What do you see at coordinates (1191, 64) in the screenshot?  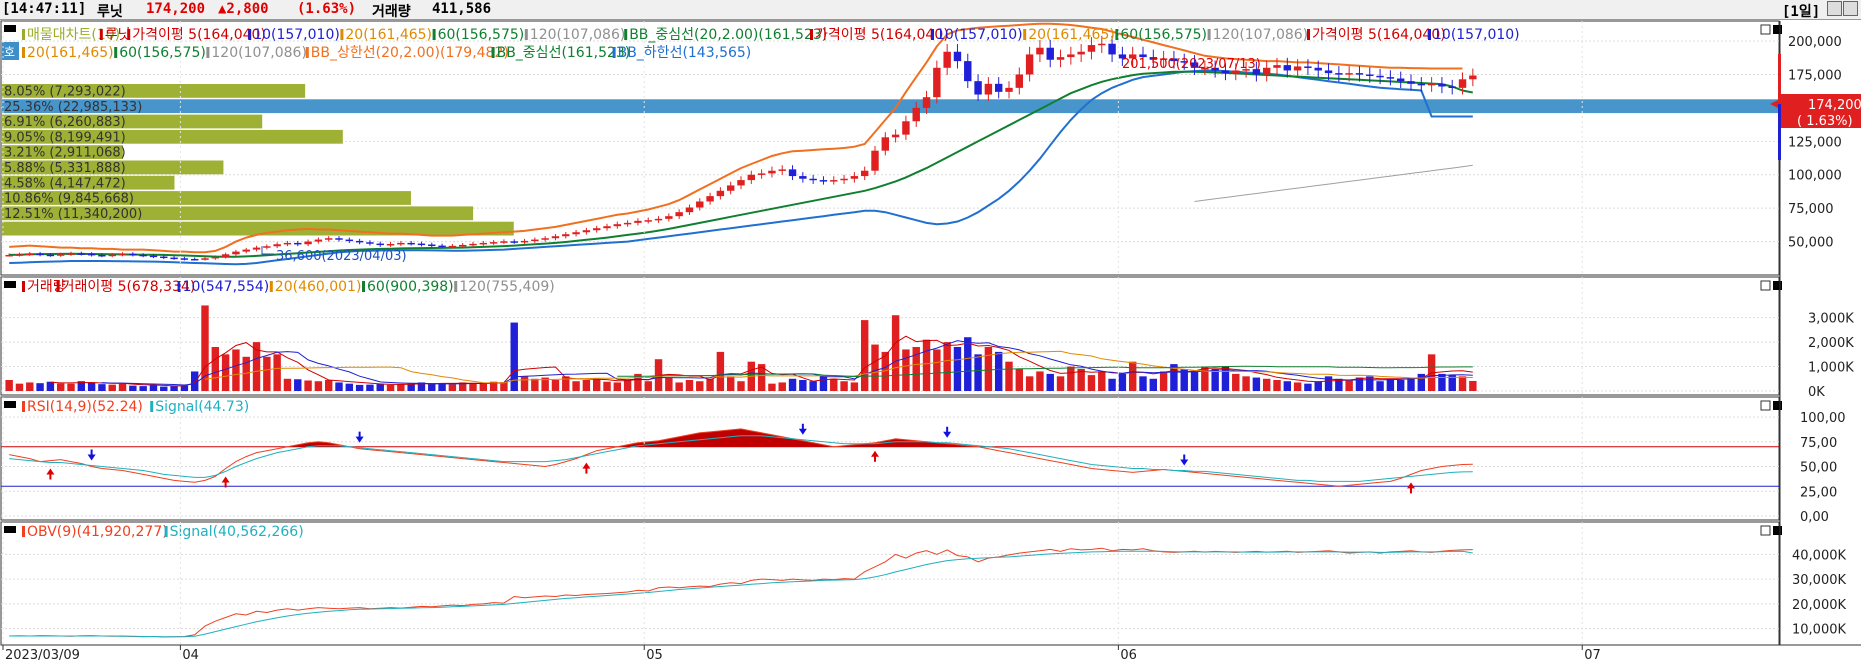 I see `high-annotation: 201,500(2023/07/13)` at bounding box center [1191, 64].